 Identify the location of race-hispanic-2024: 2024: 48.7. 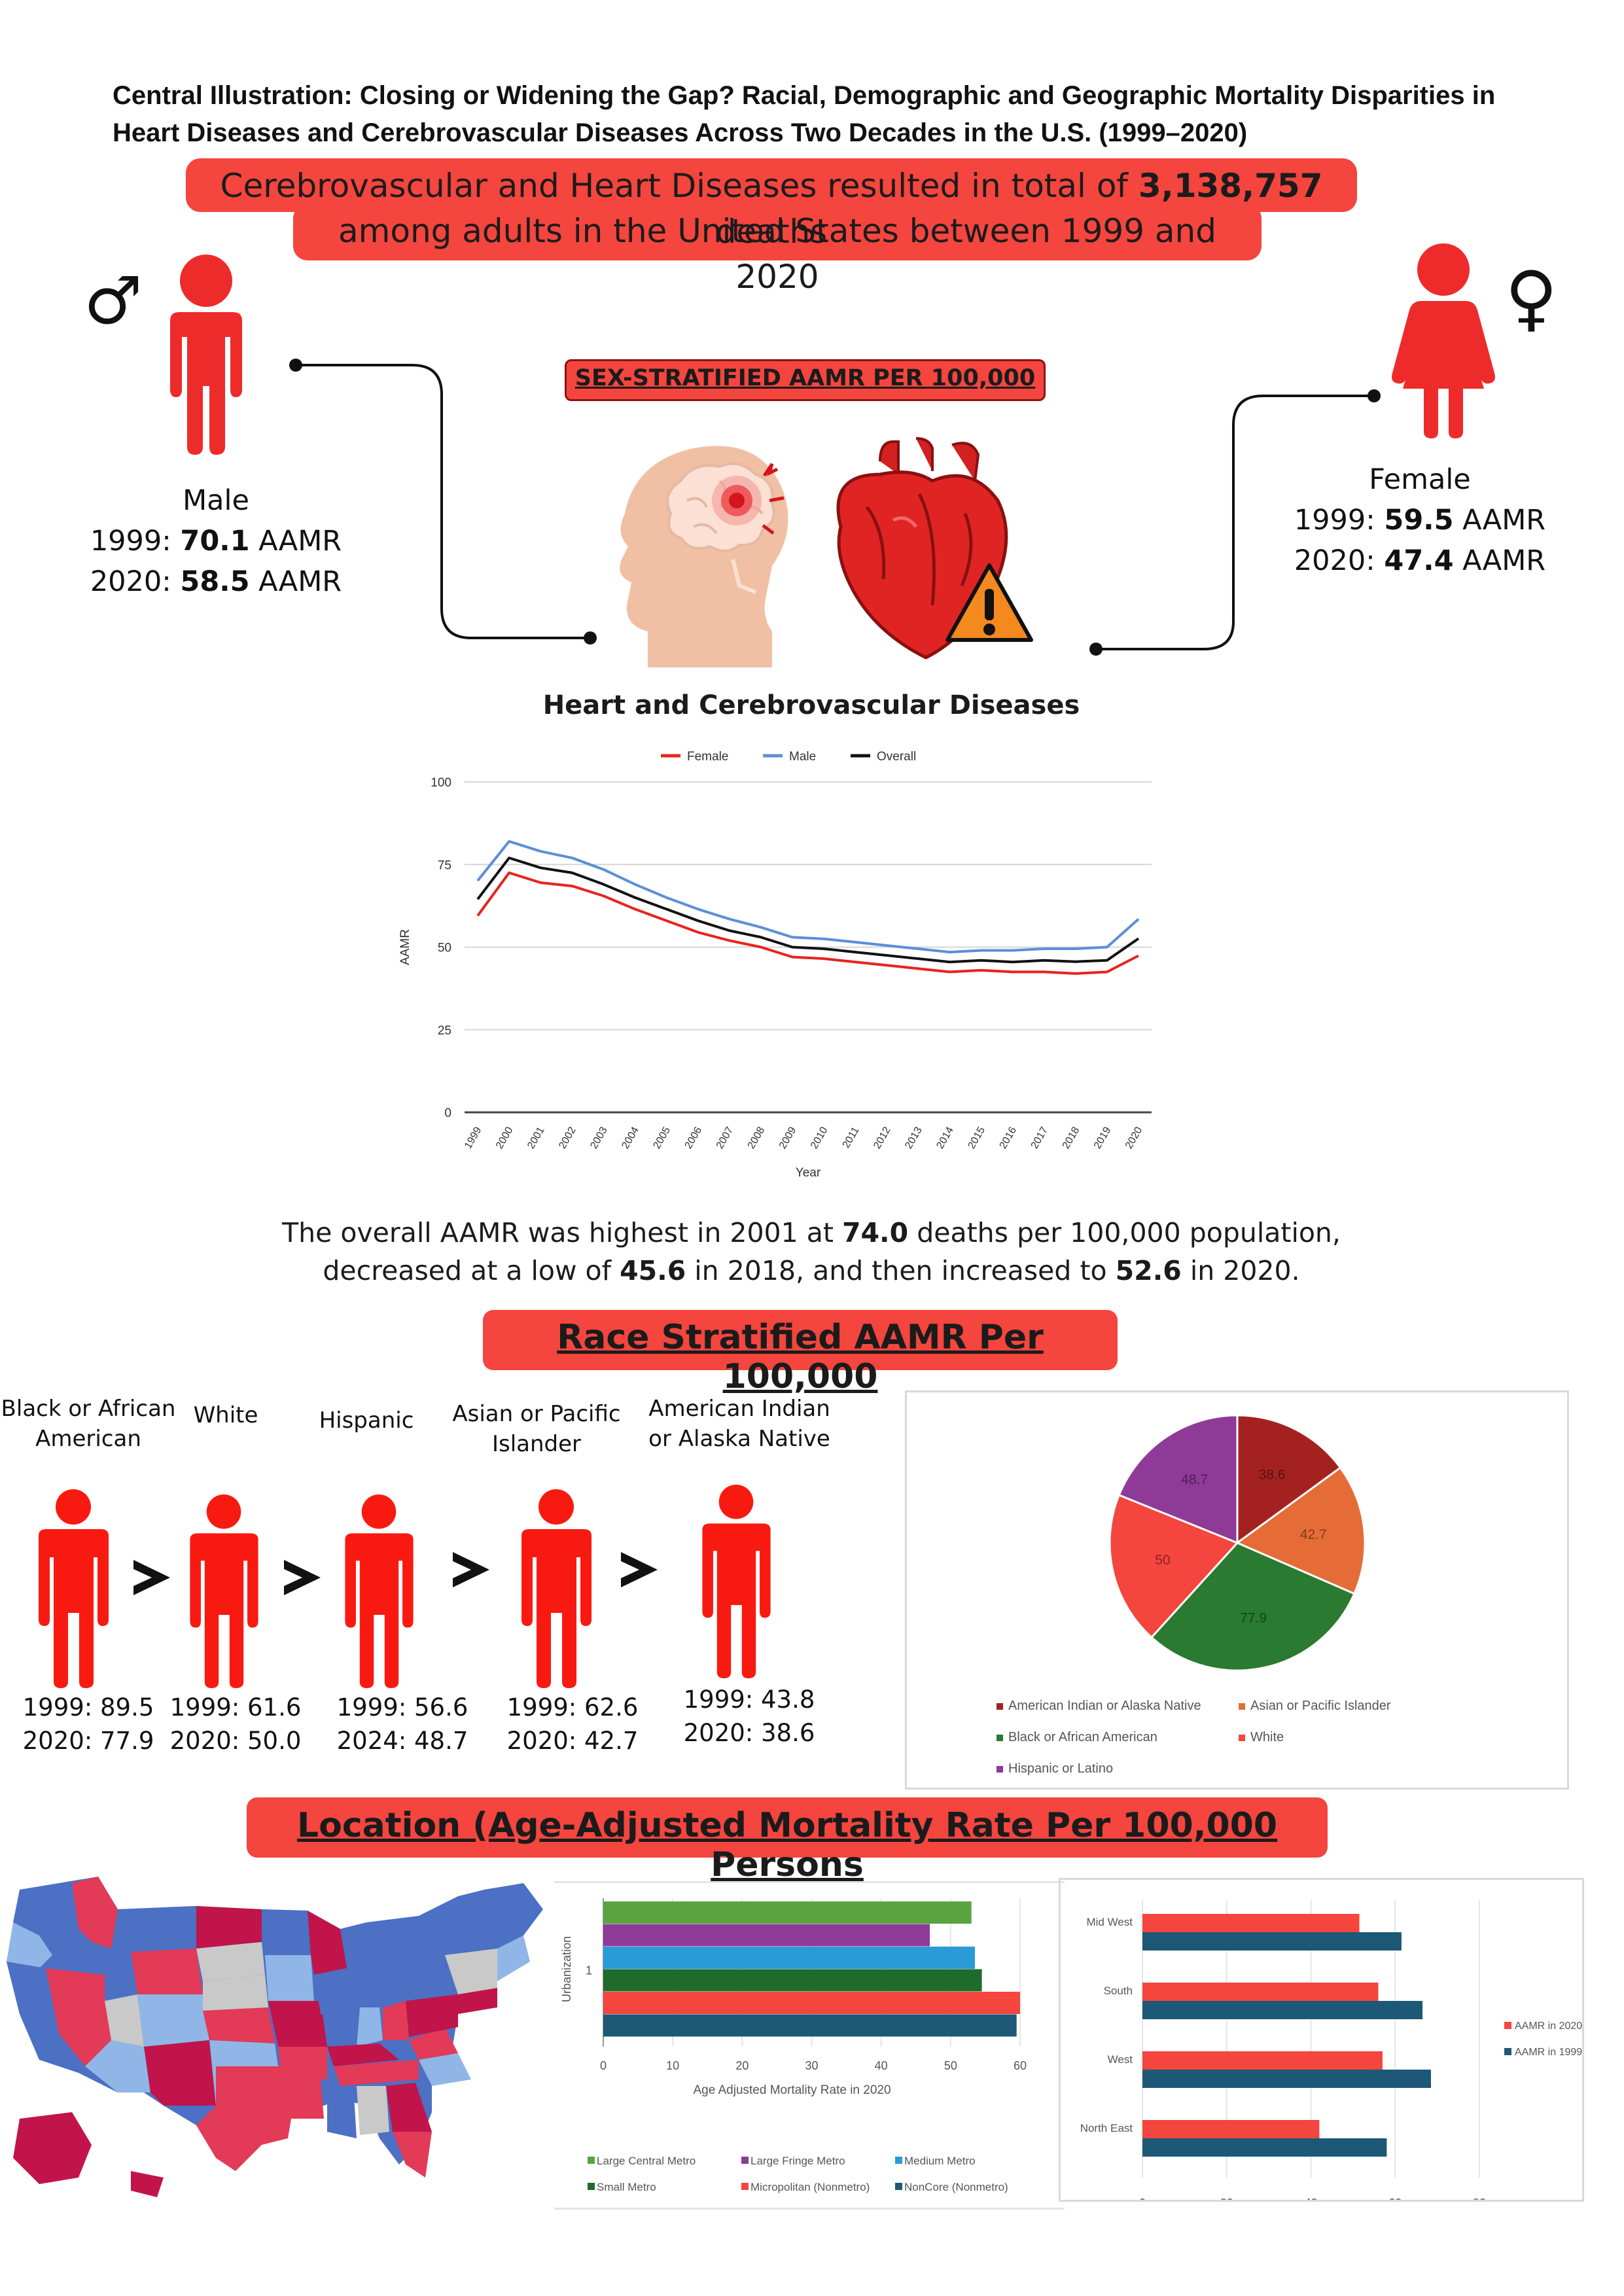
(402, 1741).